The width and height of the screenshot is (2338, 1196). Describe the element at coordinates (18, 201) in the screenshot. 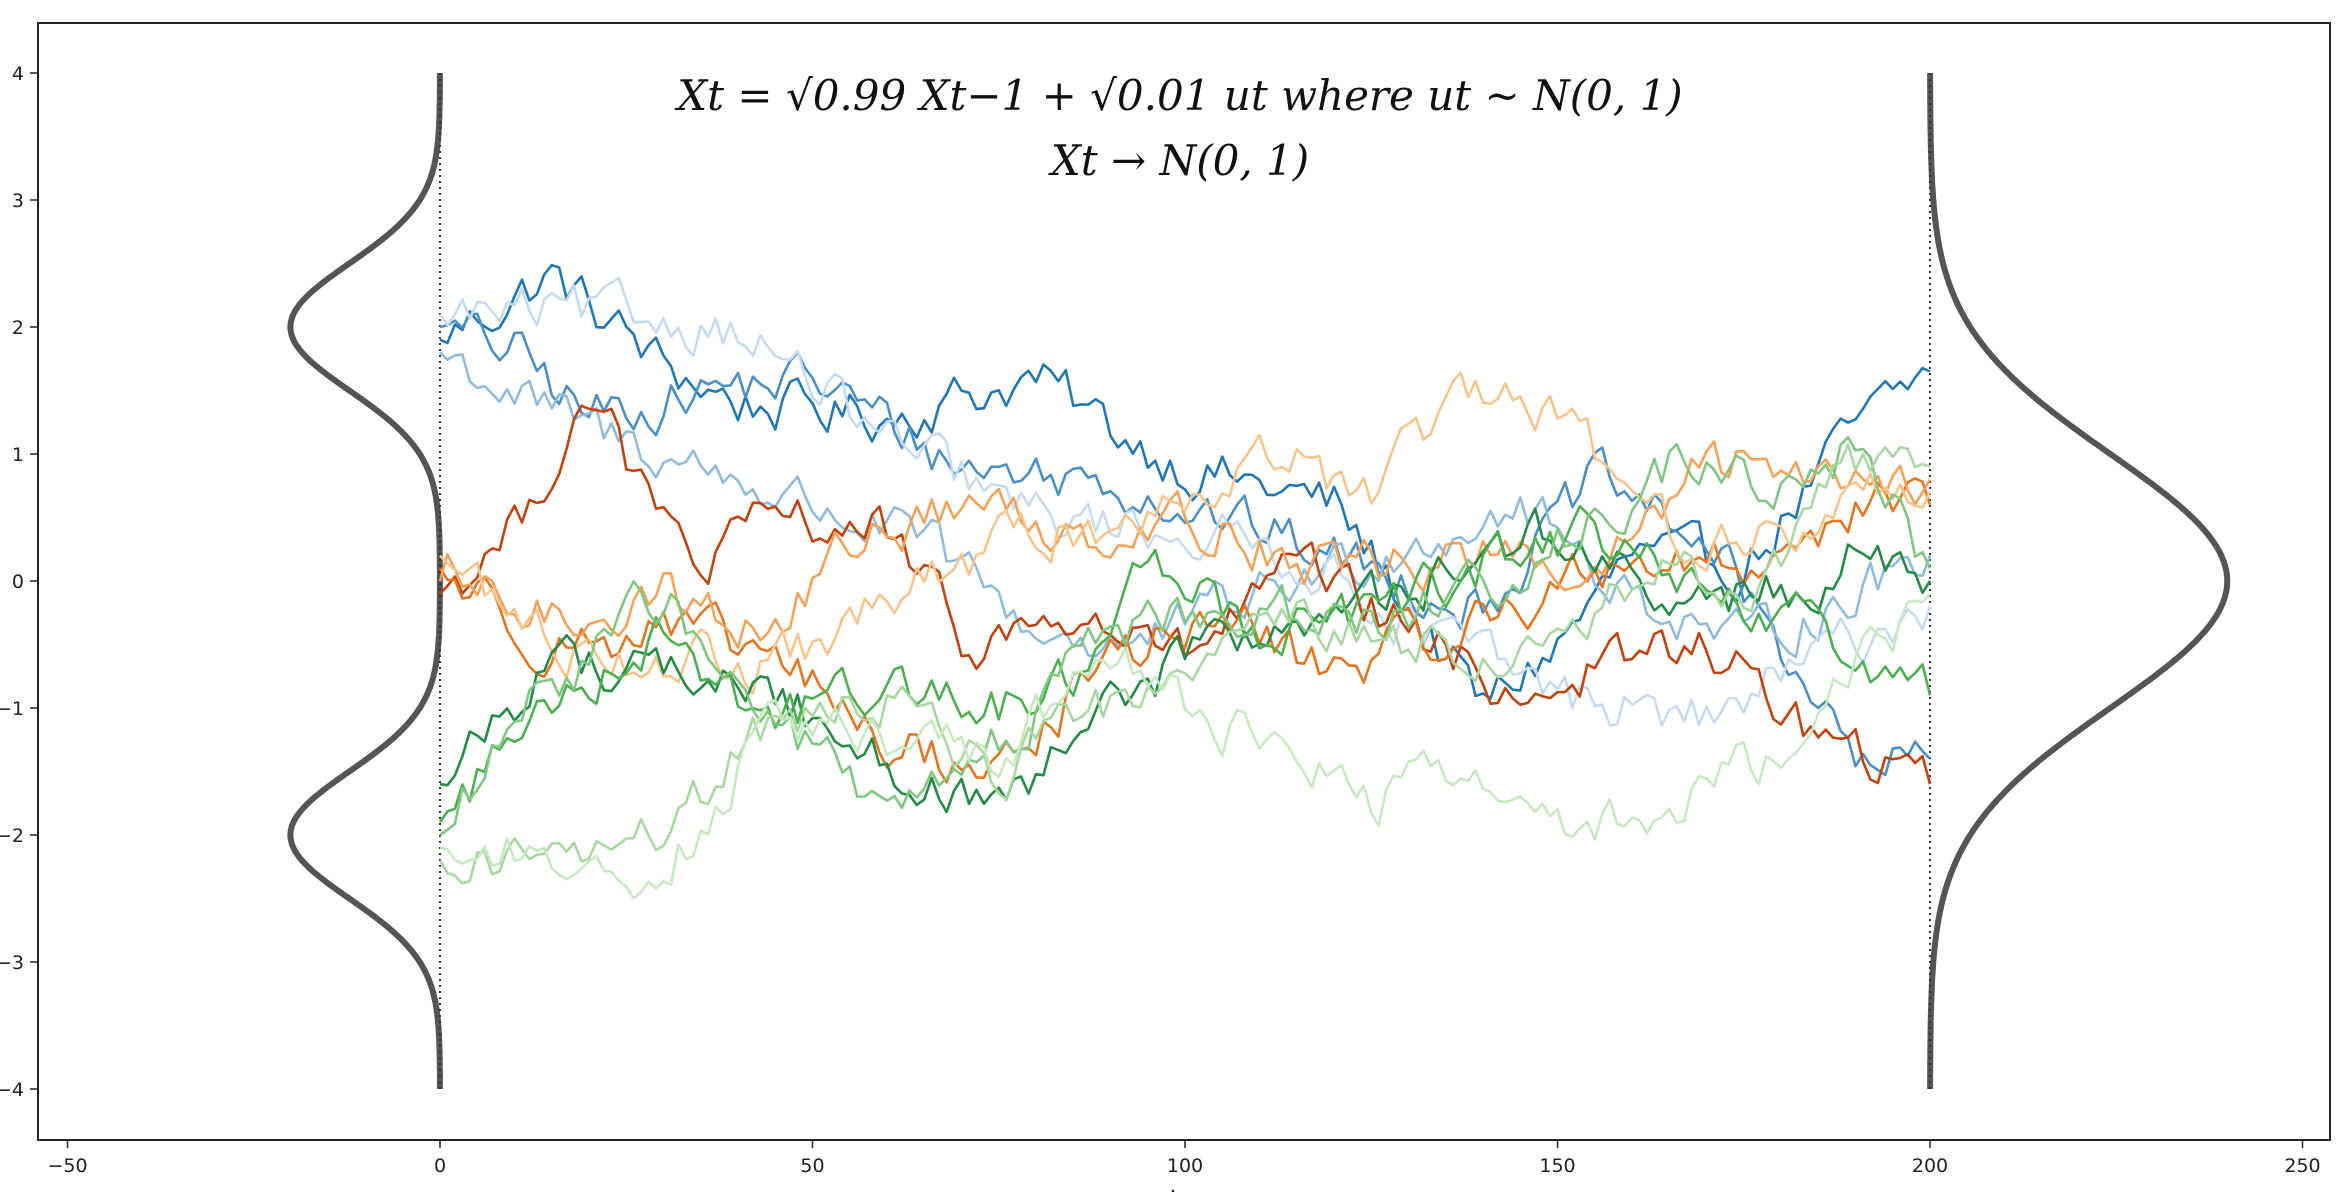

I see `y-tick-label: 3` at that location.